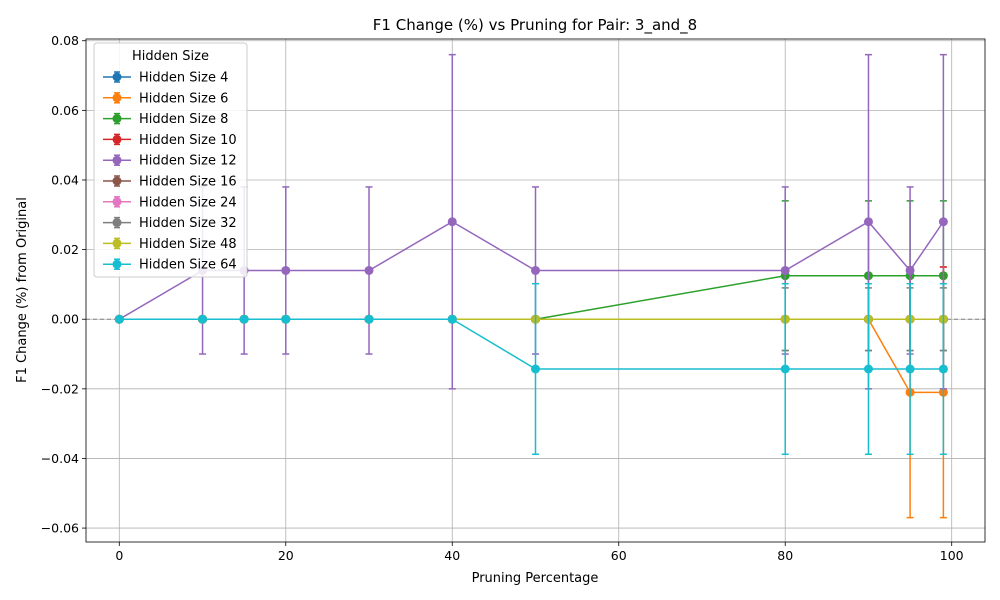 The image size is (1000, 600). I want to click on y-axis-label: F1 Change (%) from Original, so click(22, 290).